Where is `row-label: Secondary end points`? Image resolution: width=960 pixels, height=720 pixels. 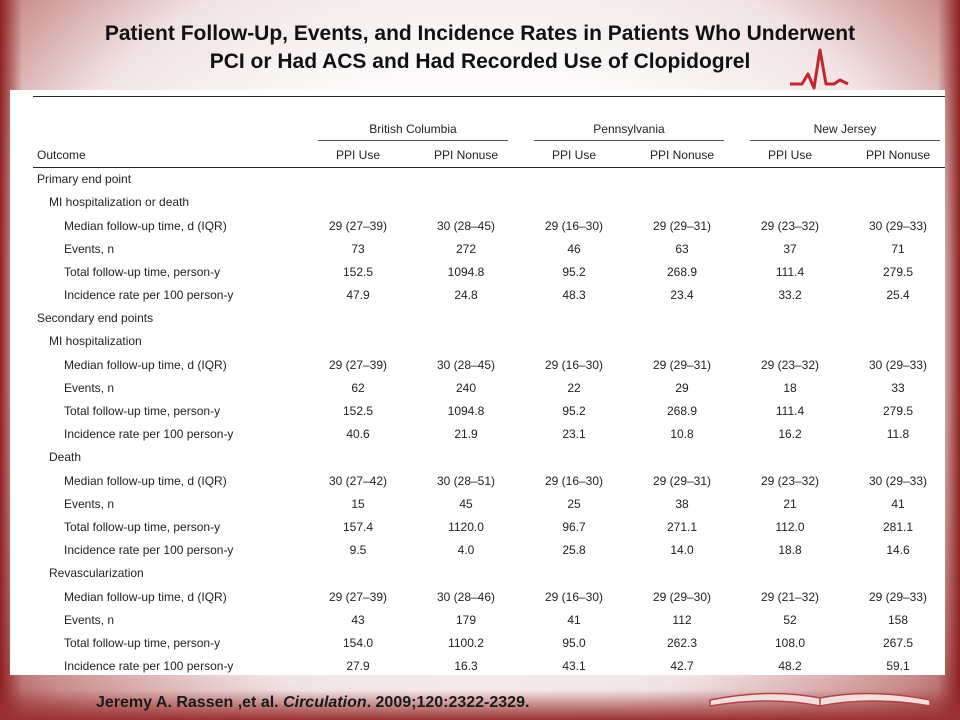 row-label: Secondary end points is located at coordinates (95, 318).